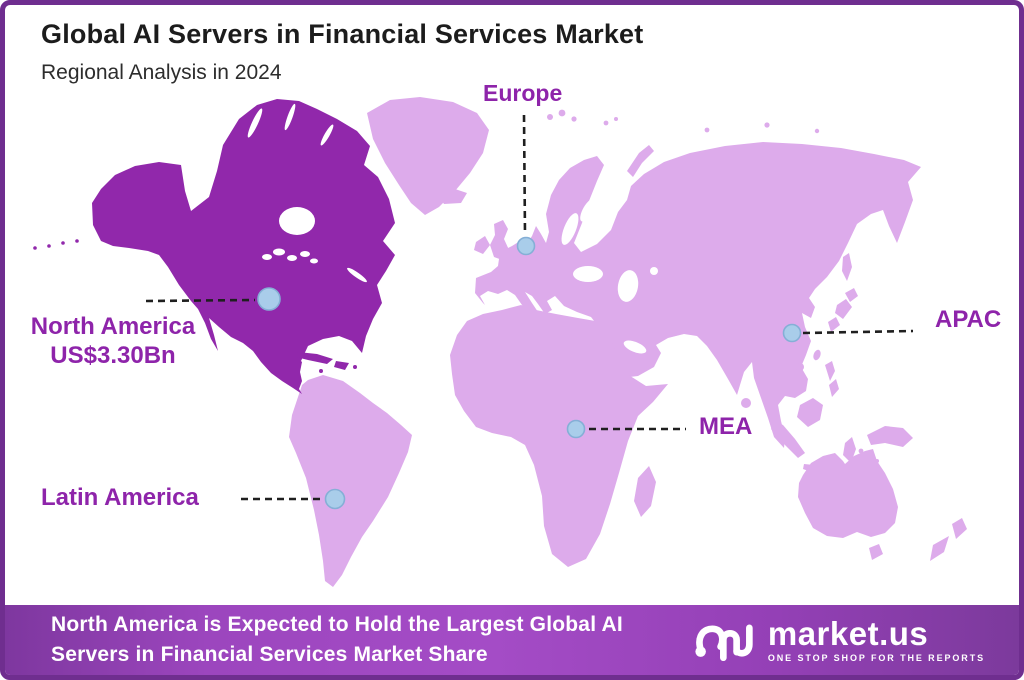 The image size is (1024, 680). I want to click on marketus-logo-text: market.us ONE STOP SHOP FOR THE REPORTS, so click(876, 640).